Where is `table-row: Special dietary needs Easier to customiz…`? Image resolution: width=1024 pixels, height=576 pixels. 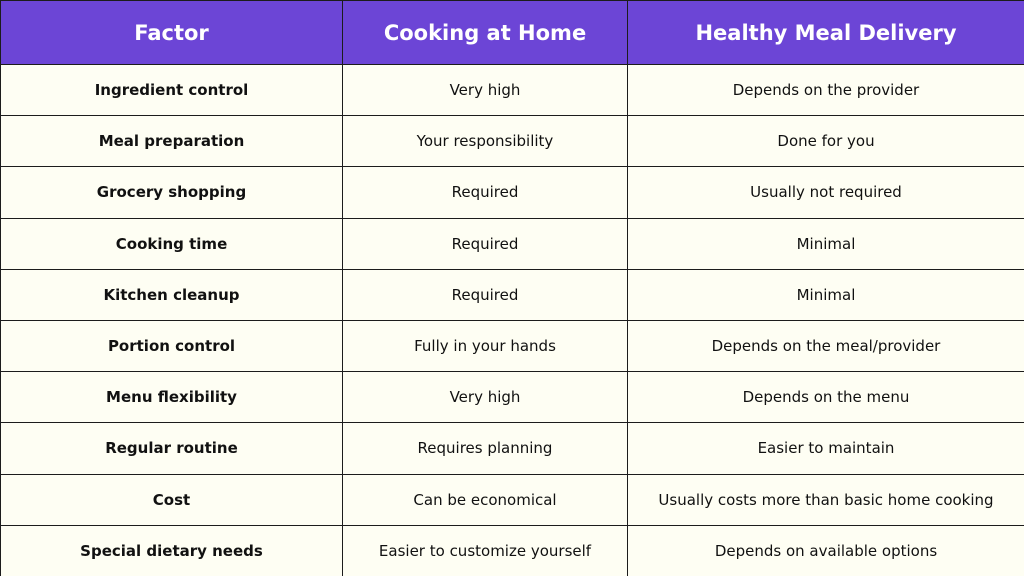 table-row: Special dietary needs Easier to customiz… is located at coordinates (512, 550).